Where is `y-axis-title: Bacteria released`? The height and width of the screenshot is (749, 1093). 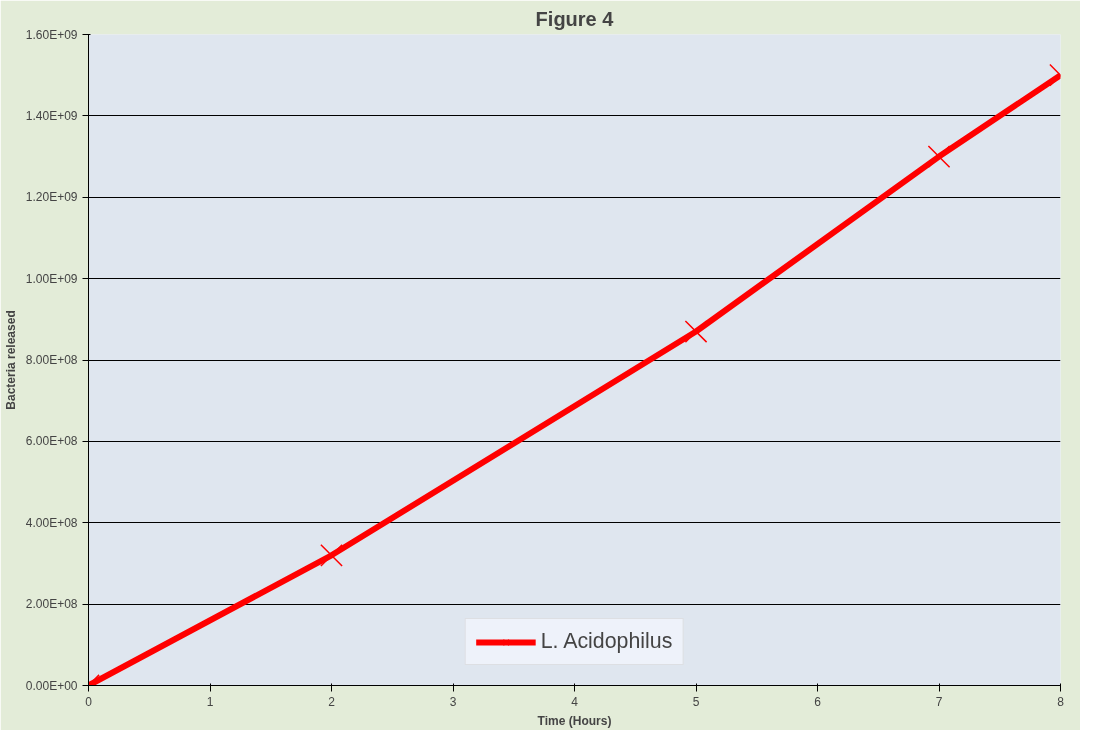
y-axis-title: Bacteria released is located at coordinates (10, 360).